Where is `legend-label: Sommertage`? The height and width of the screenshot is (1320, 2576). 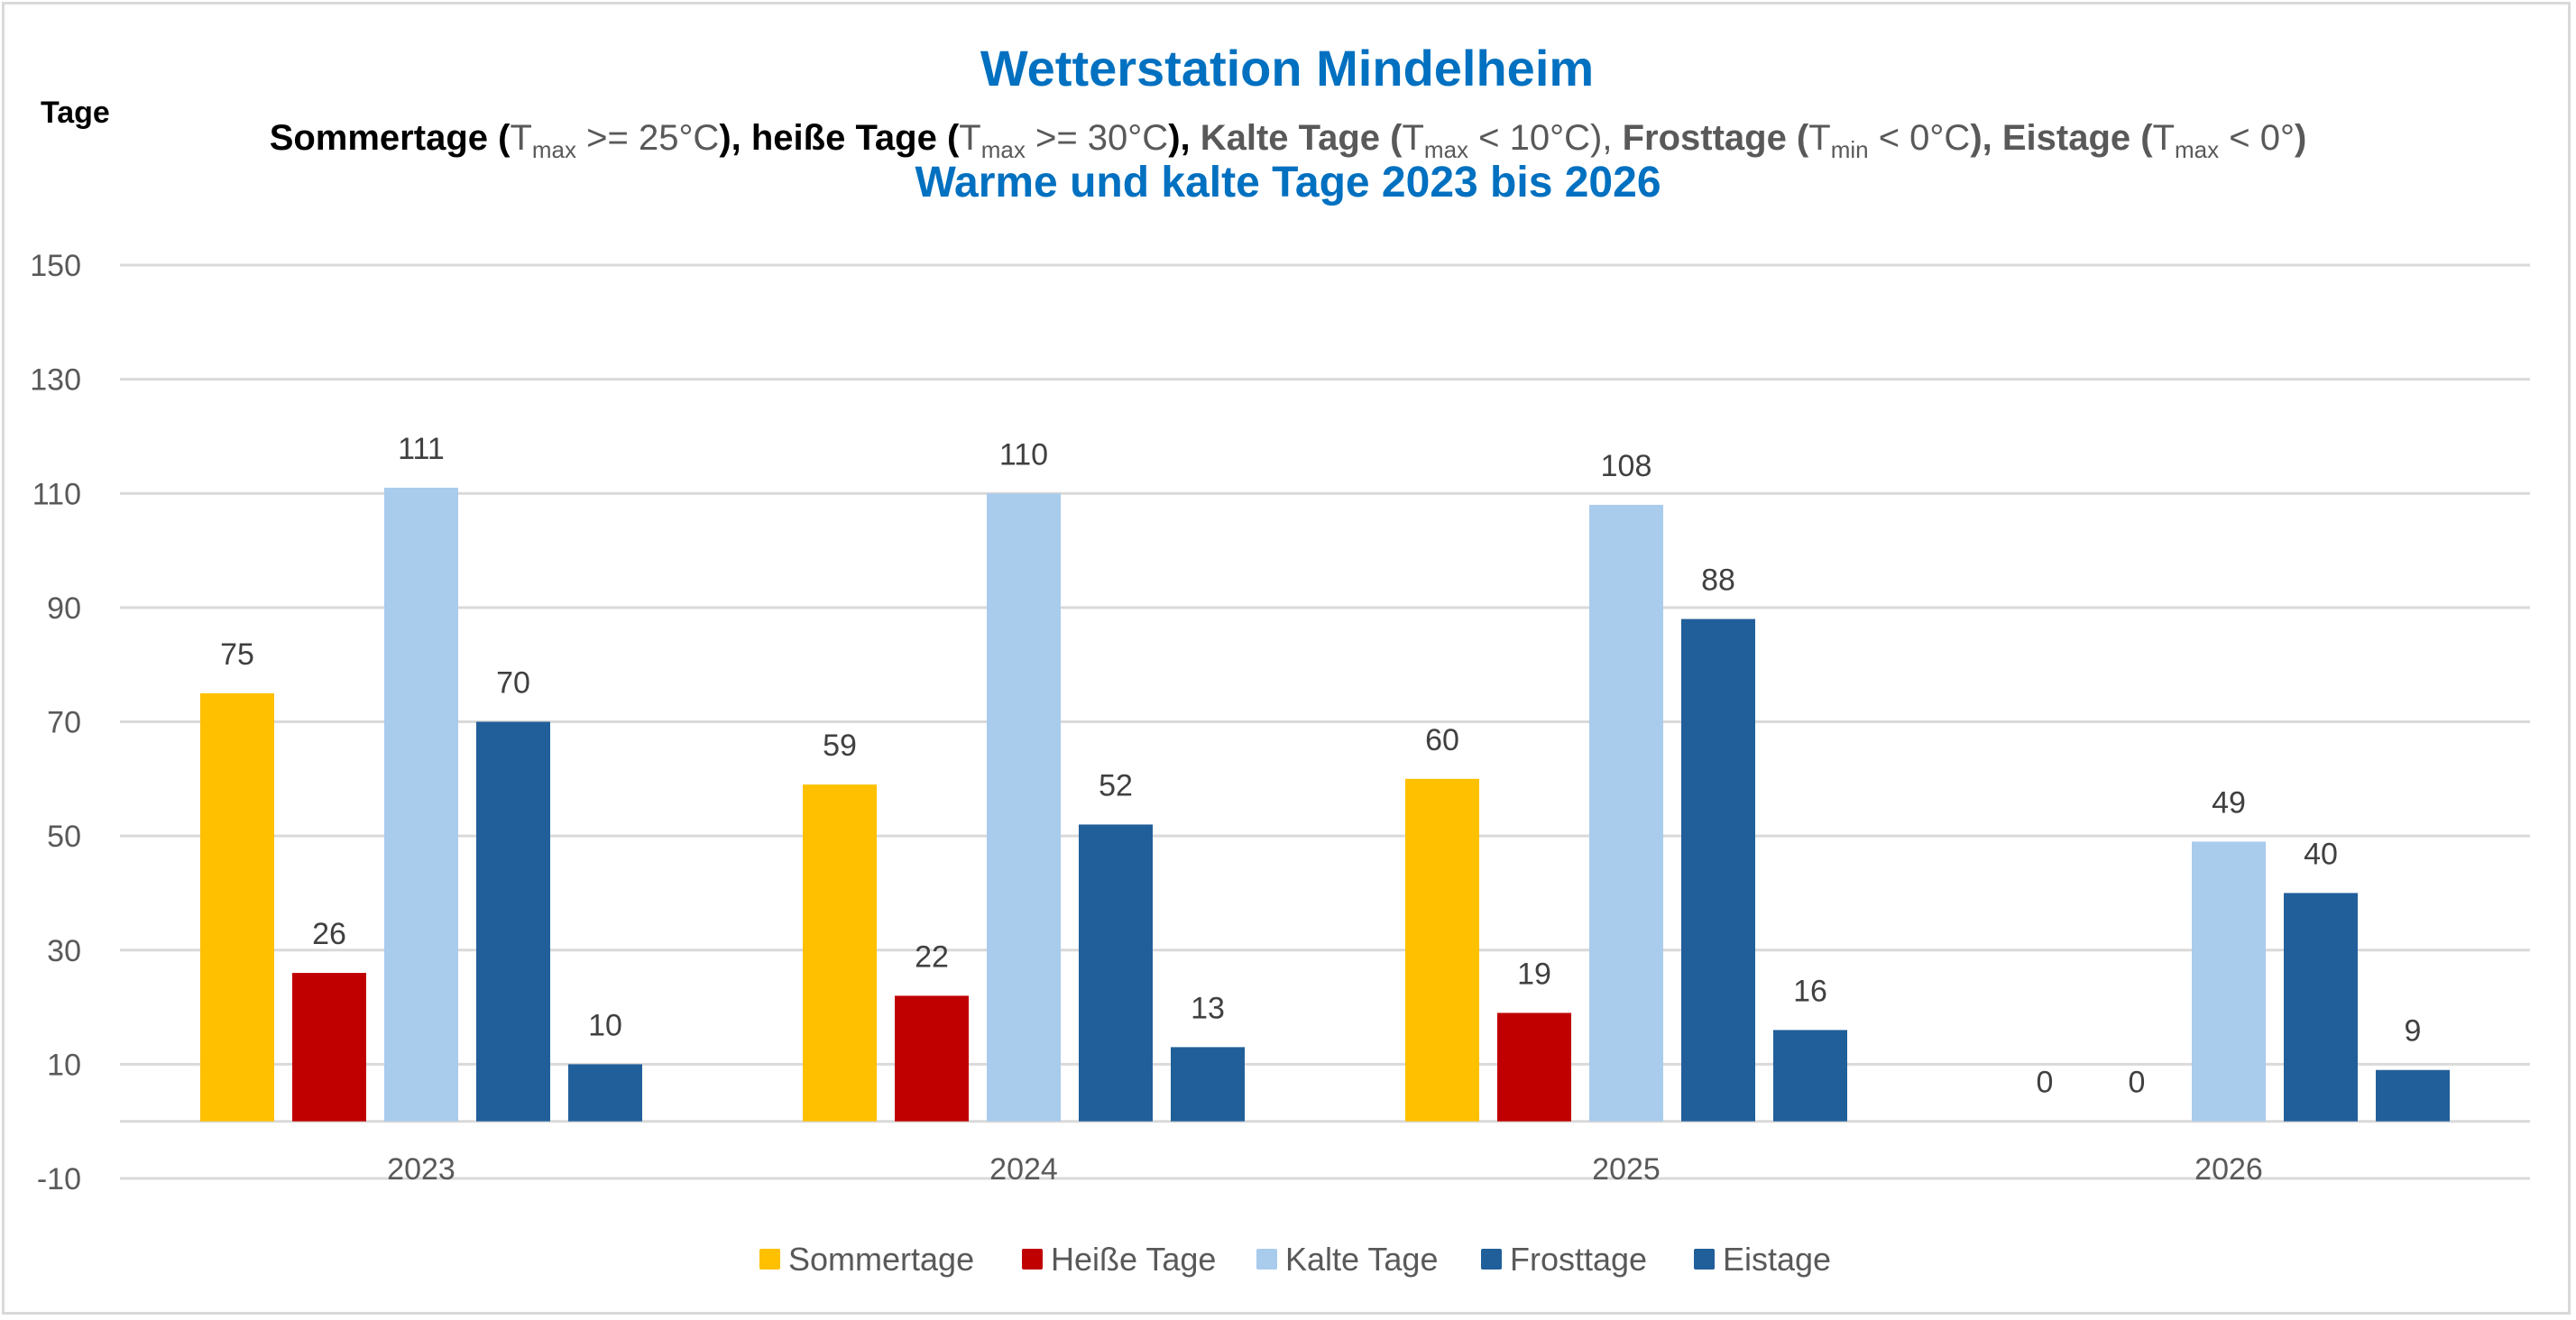
legend-label: Sommertage is located at coordinates (881, 1259).